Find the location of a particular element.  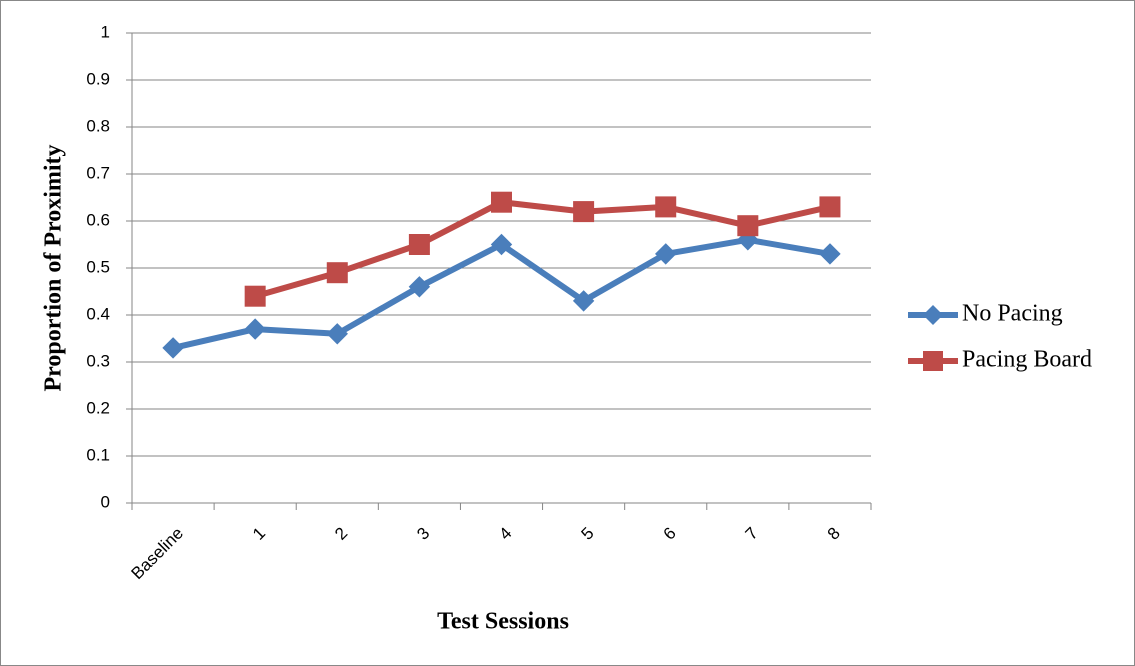

y-tick-label: 0.4 is located at coordinates (98, 313).